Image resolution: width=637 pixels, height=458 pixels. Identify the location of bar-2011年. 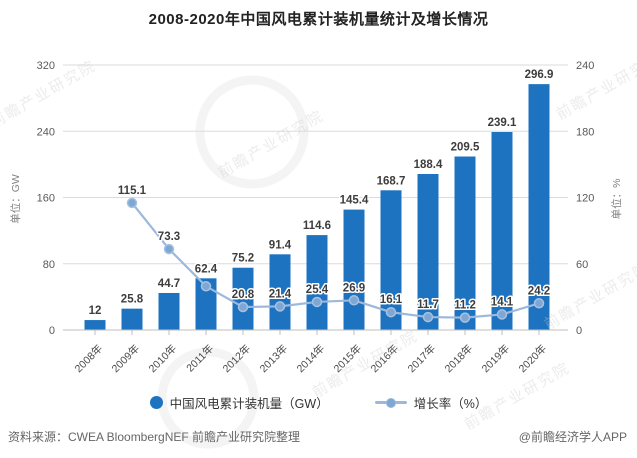
(206, 304).